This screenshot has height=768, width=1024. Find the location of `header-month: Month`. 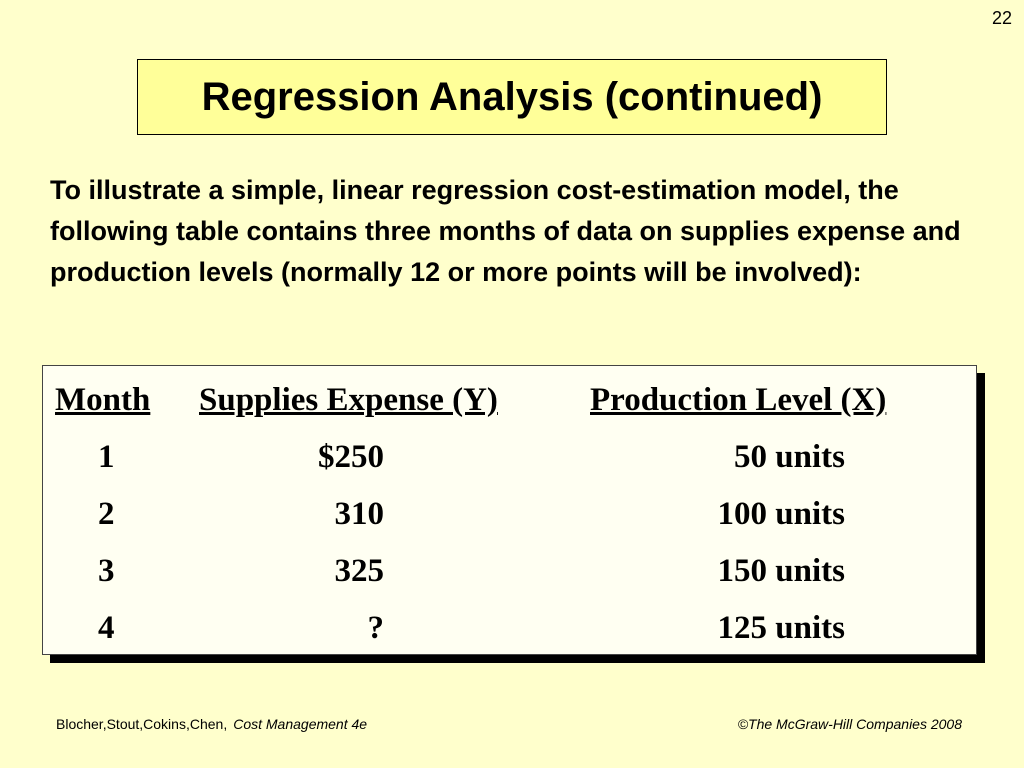

header-month: Month is located at coordinates (103, 400).